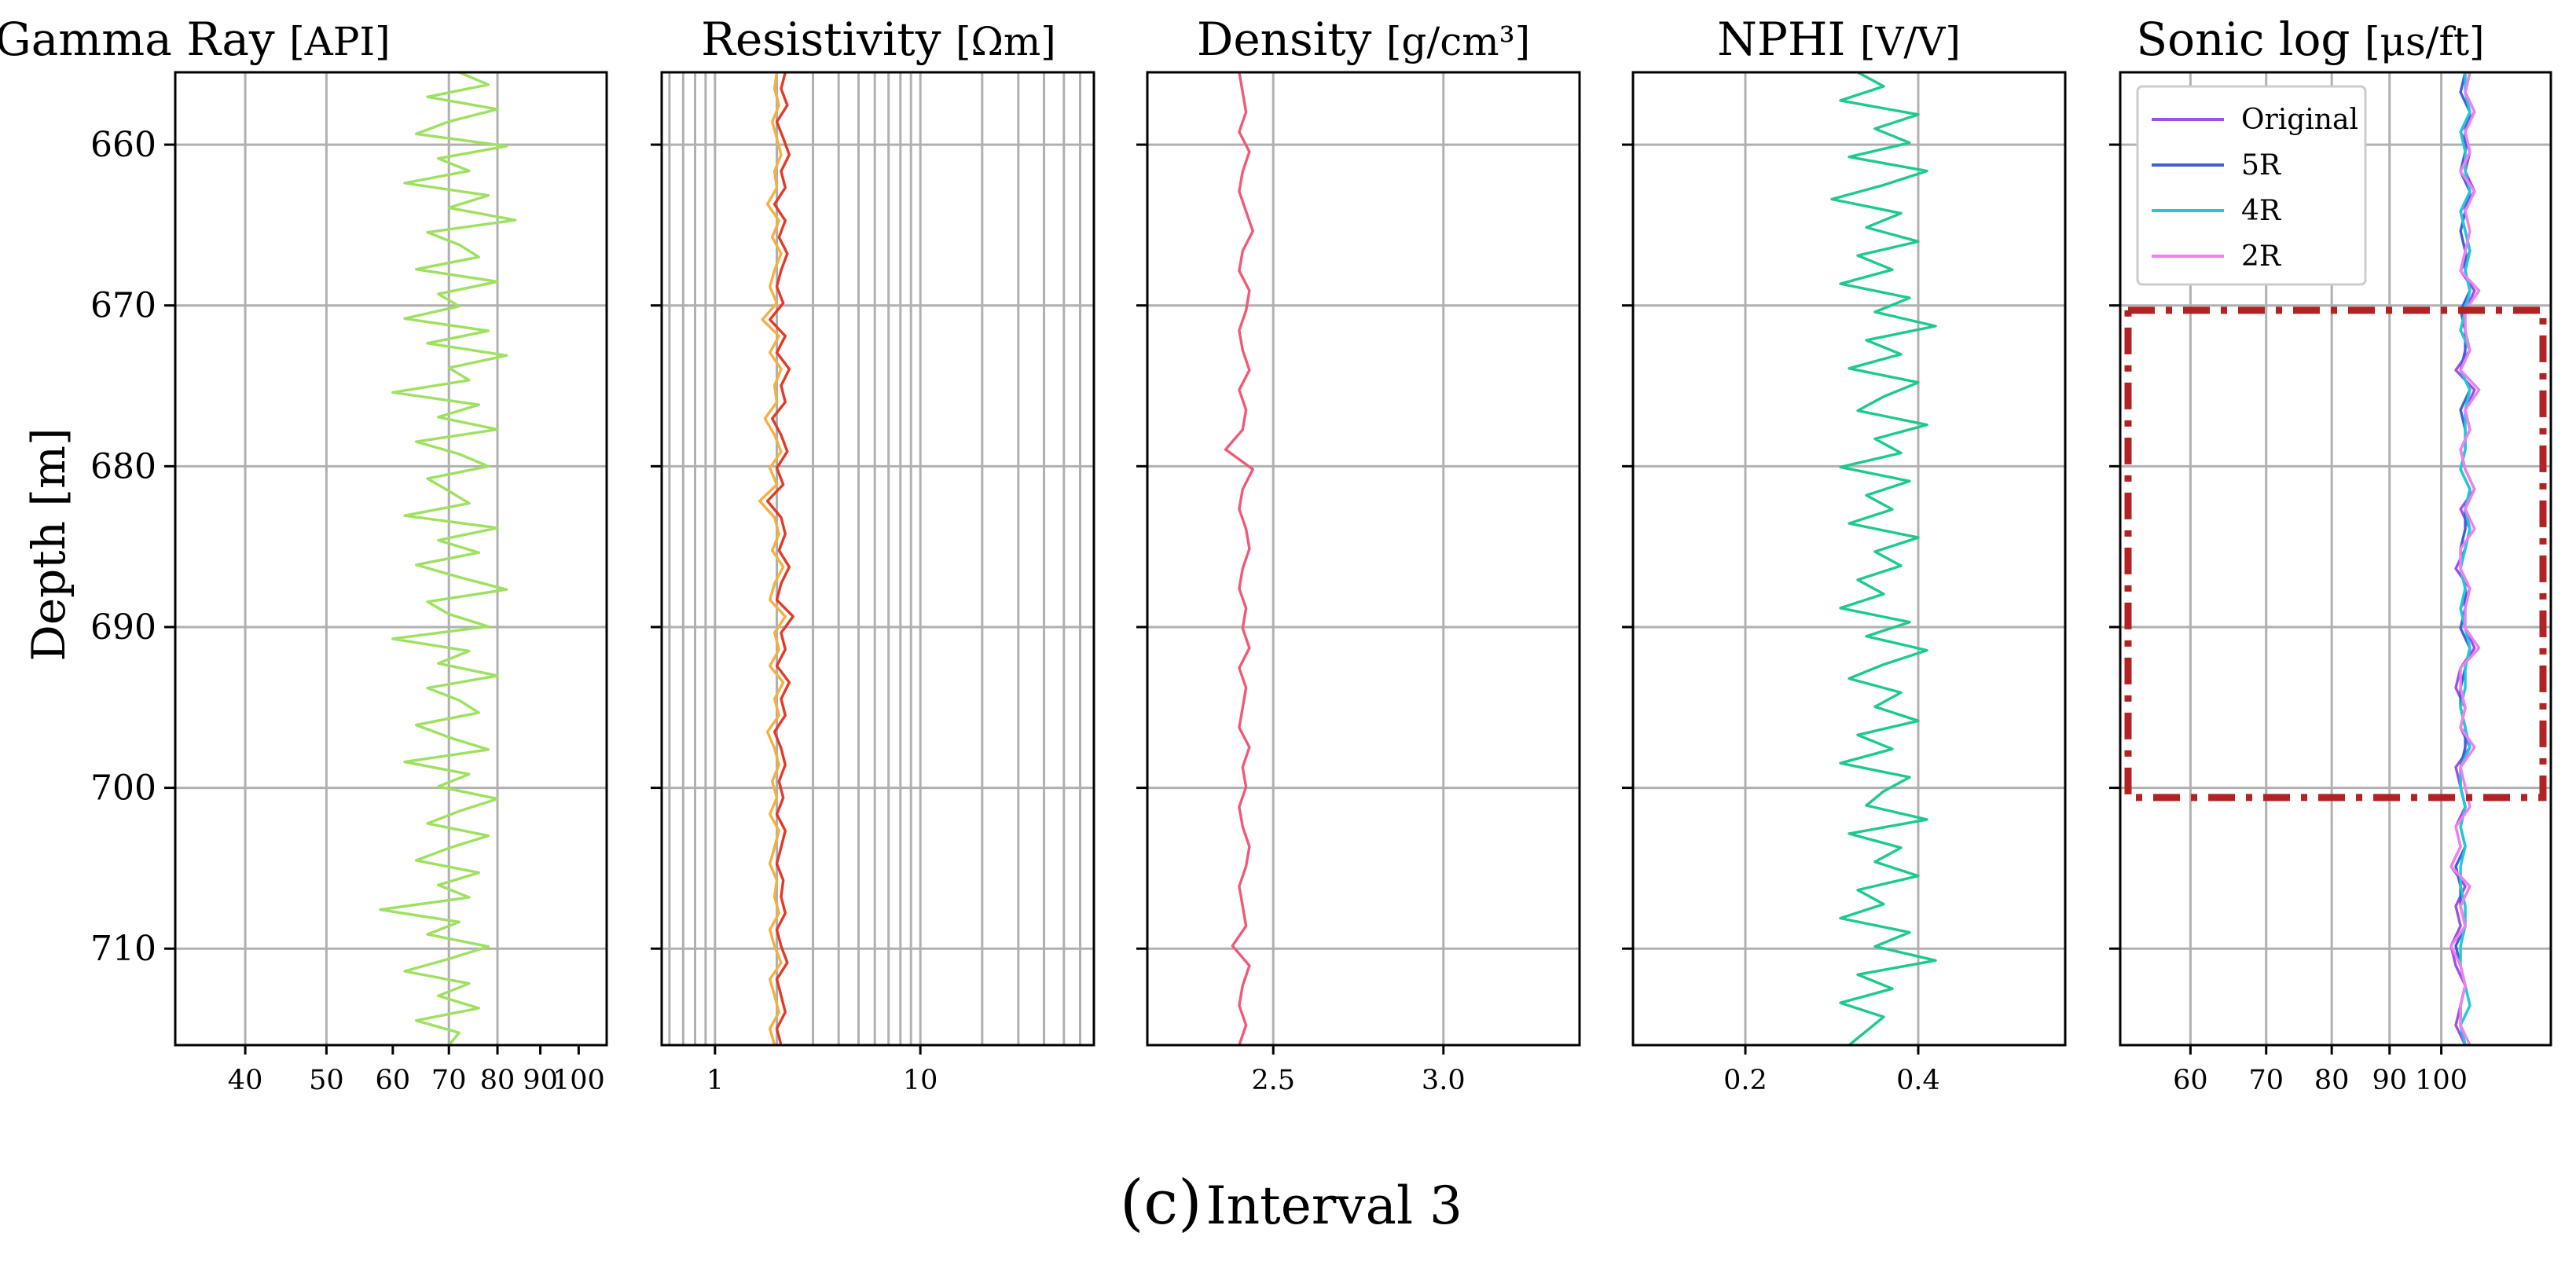 This screenshot has width=2576, height=1262. I want to click on x-tick-label: 3.0, so click(1444, 1081).